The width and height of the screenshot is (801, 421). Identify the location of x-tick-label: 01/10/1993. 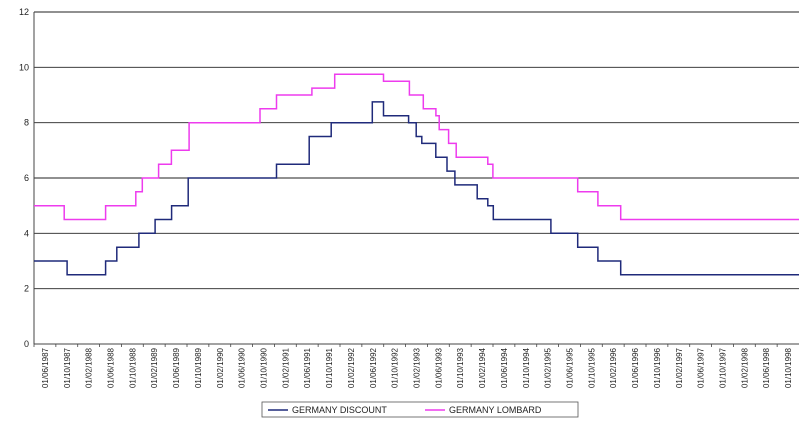
(460, 367).